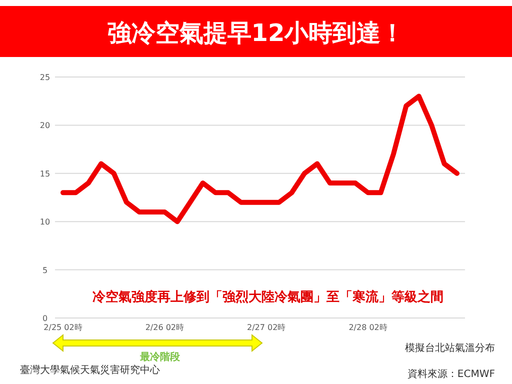  Describe the element at coordinates (256, 33) in the screenshot. I see `title: 強冷空氣提早12小時到達！` at that location.